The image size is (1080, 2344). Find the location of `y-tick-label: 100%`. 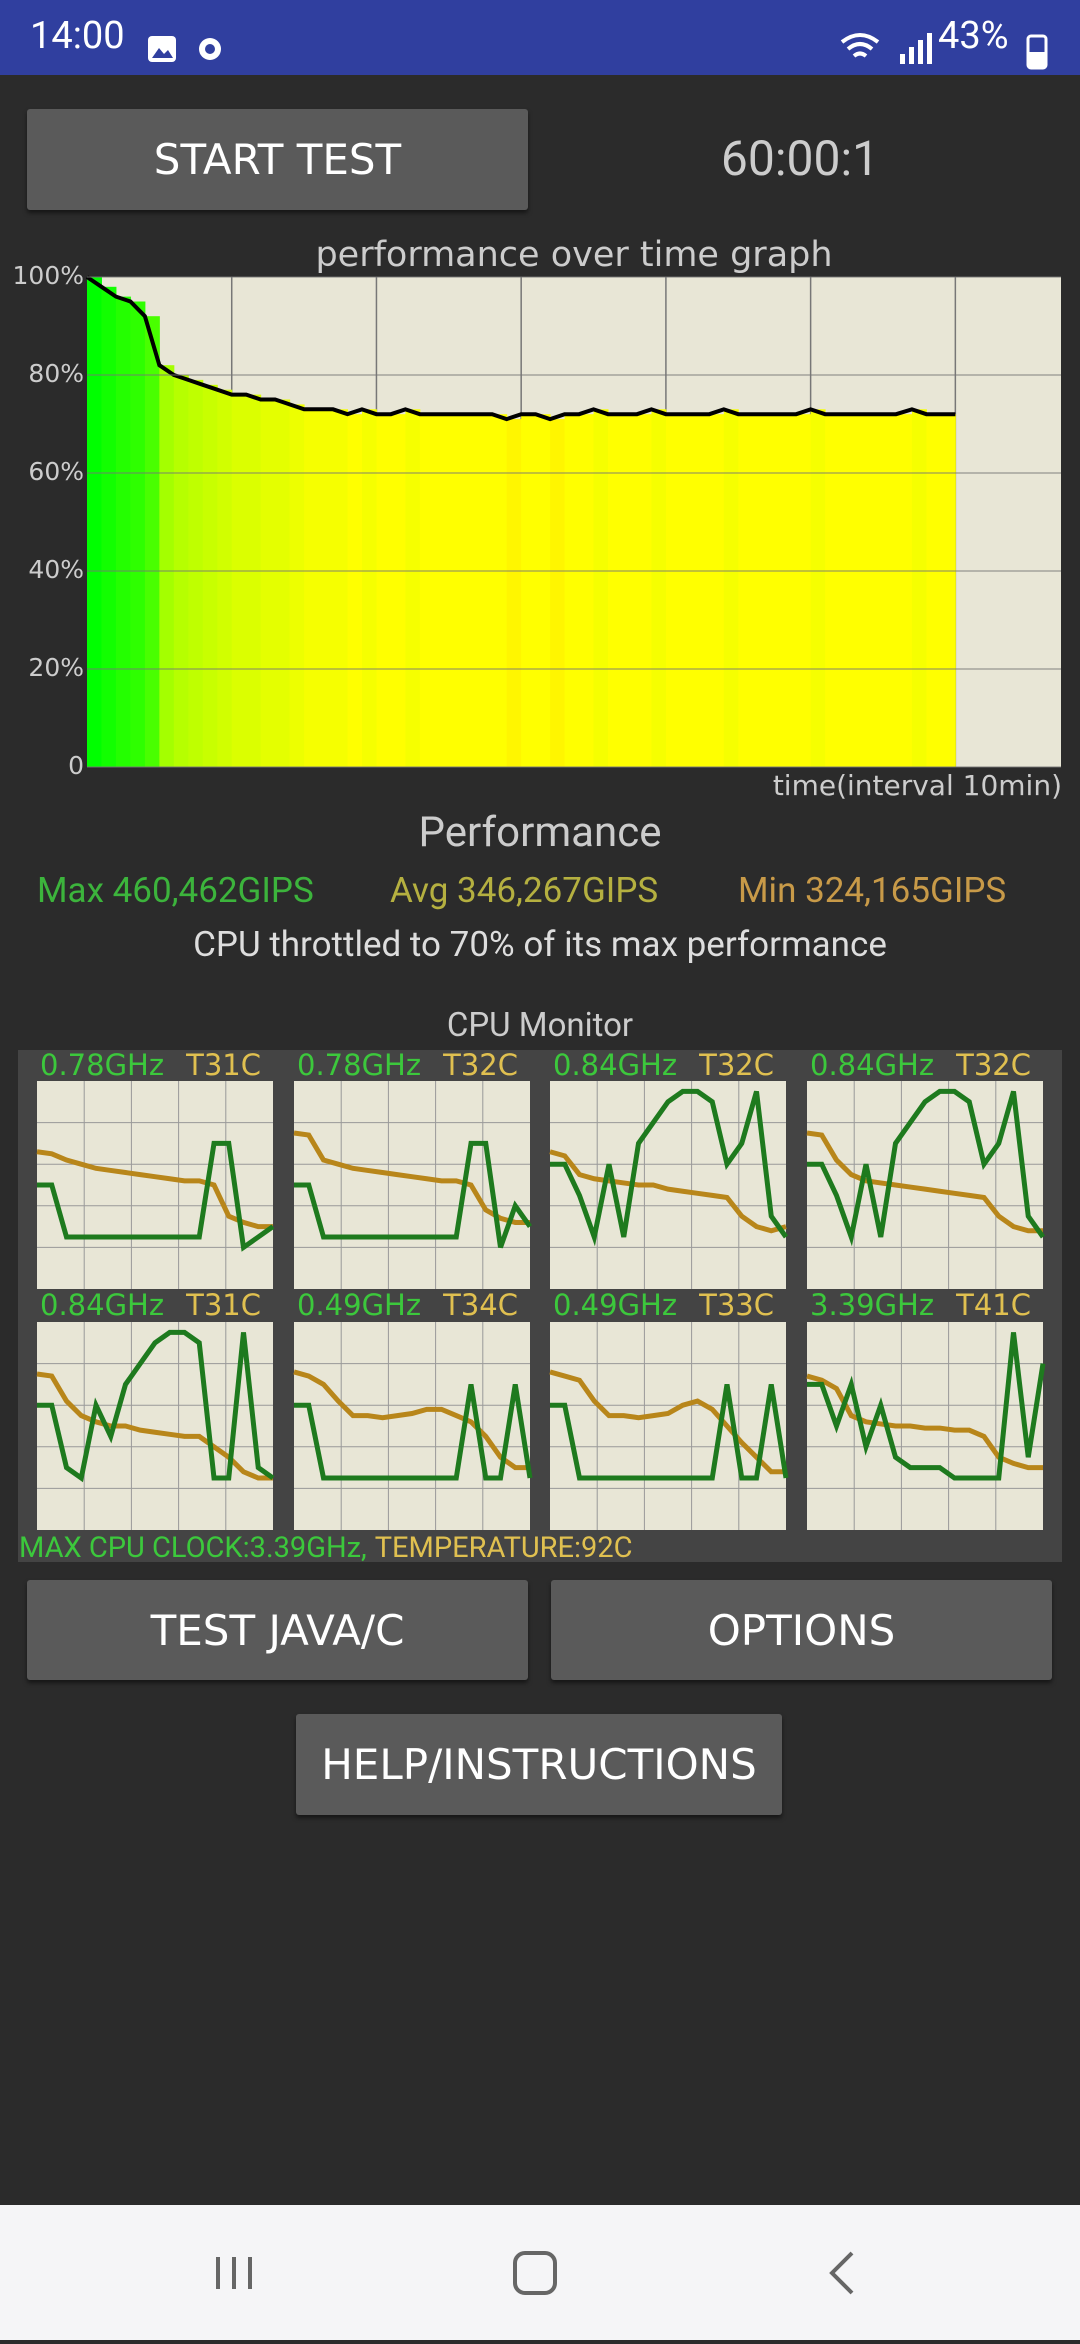

y-tick-label: 100% is located at coordinates (48, 275).